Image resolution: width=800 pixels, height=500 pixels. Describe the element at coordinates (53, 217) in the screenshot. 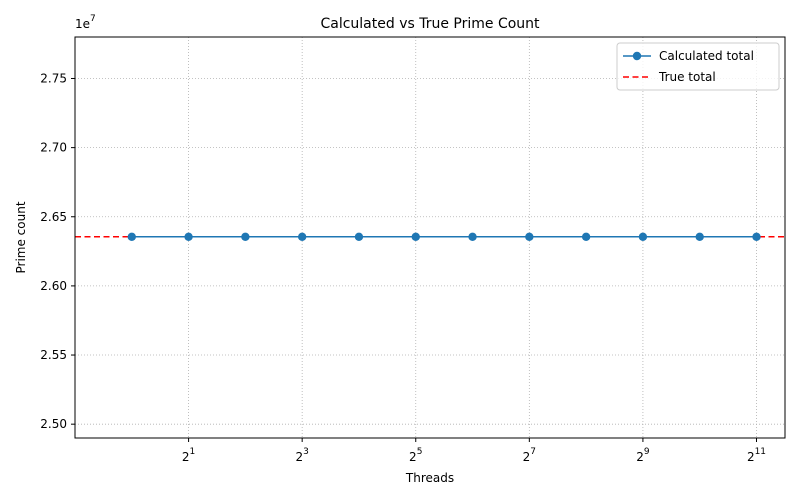

I see `y-tick-label: 2.65` at that location.